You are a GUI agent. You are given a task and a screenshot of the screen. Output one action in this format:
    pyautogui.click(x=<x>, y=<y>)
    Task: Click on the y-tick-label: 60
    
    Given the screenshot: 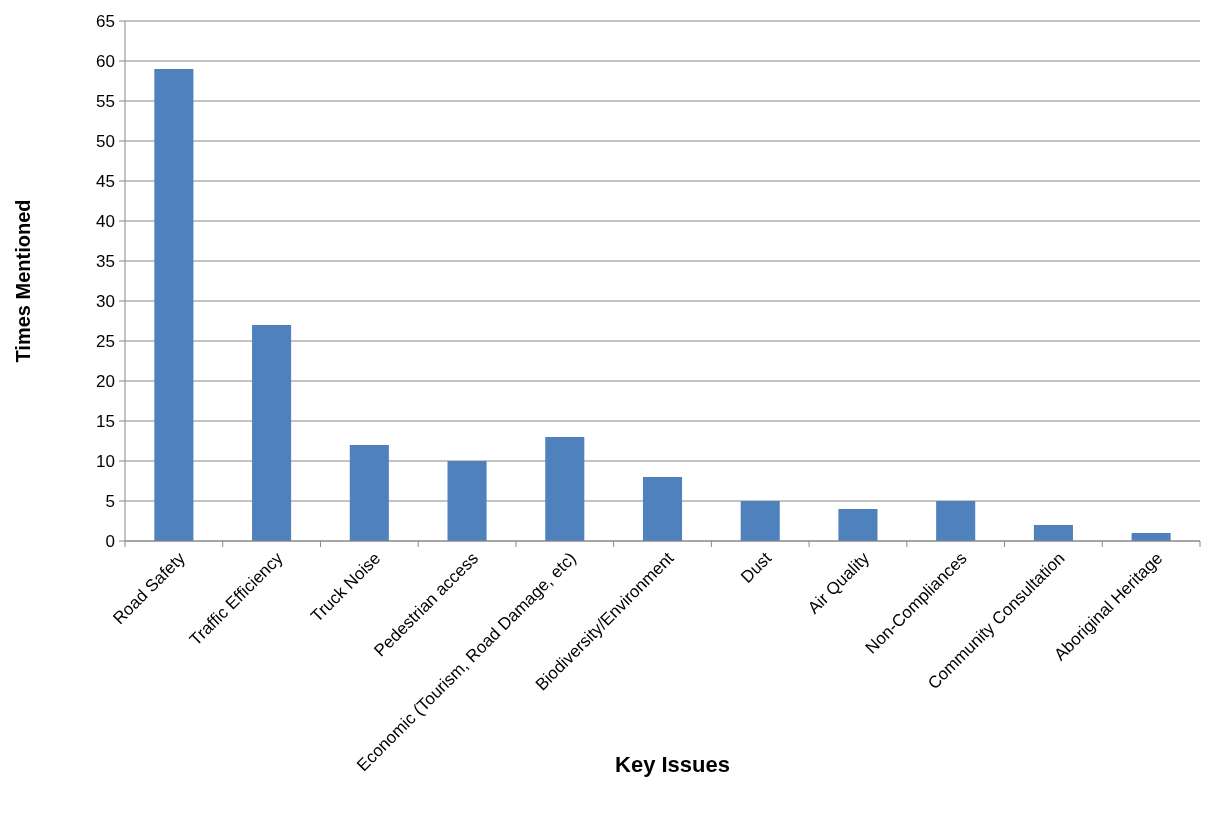 What is the action you would take?
    pyautogui.click(x=105, y=61)
    